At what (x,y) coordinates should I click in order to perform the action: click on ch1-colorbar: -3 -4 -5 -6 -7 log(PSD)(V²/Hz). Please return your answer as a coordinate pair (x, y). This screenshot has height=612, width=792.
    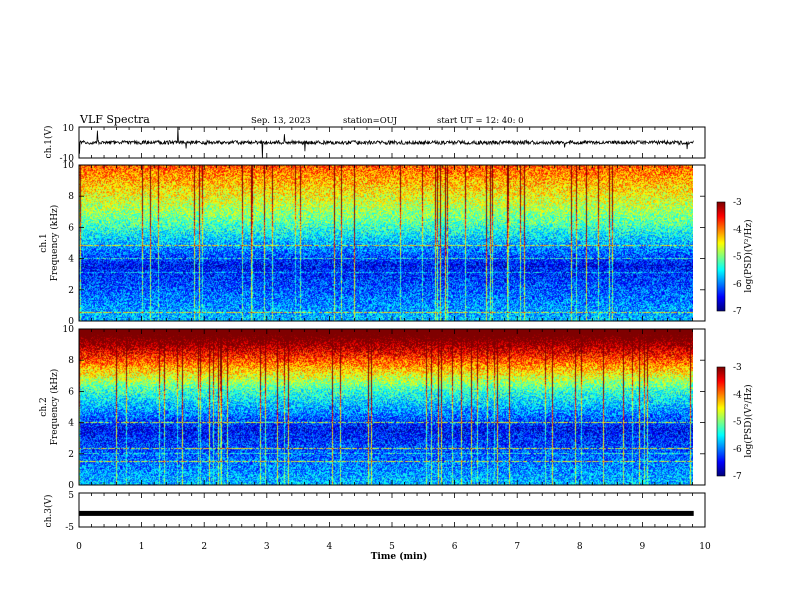
    Looking at the image, I should click on (735, 257).